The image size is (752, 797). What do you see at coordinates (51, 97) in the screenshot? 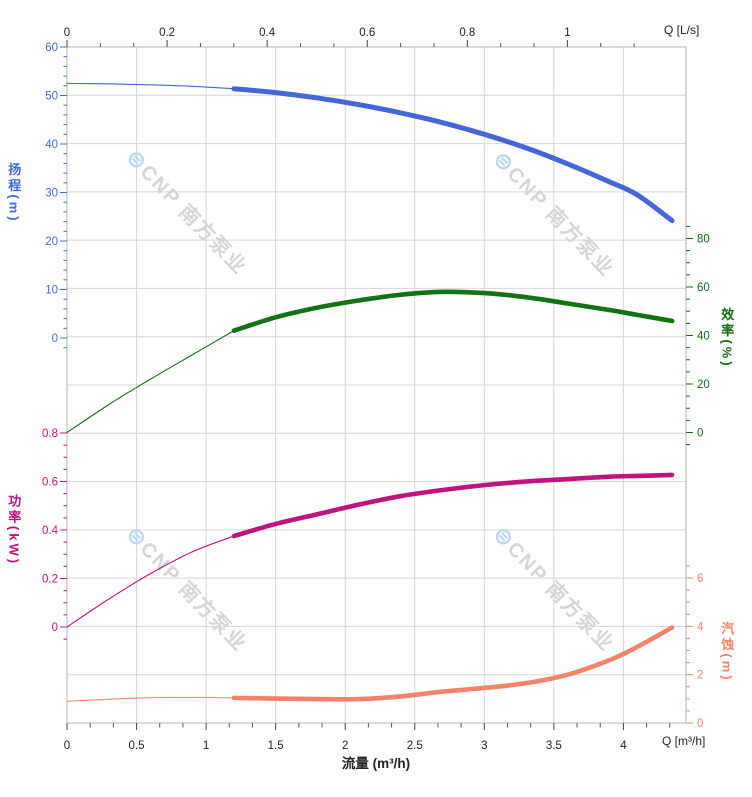
I see `head-axis-tick-label: 50` at bounding box center [51, 97].